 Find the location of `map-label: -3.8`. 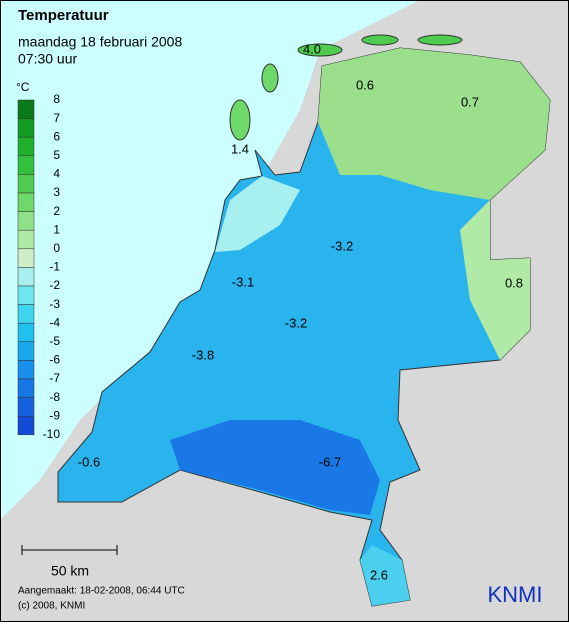

map-label: -3.8 is located at coordinates (203, 354).